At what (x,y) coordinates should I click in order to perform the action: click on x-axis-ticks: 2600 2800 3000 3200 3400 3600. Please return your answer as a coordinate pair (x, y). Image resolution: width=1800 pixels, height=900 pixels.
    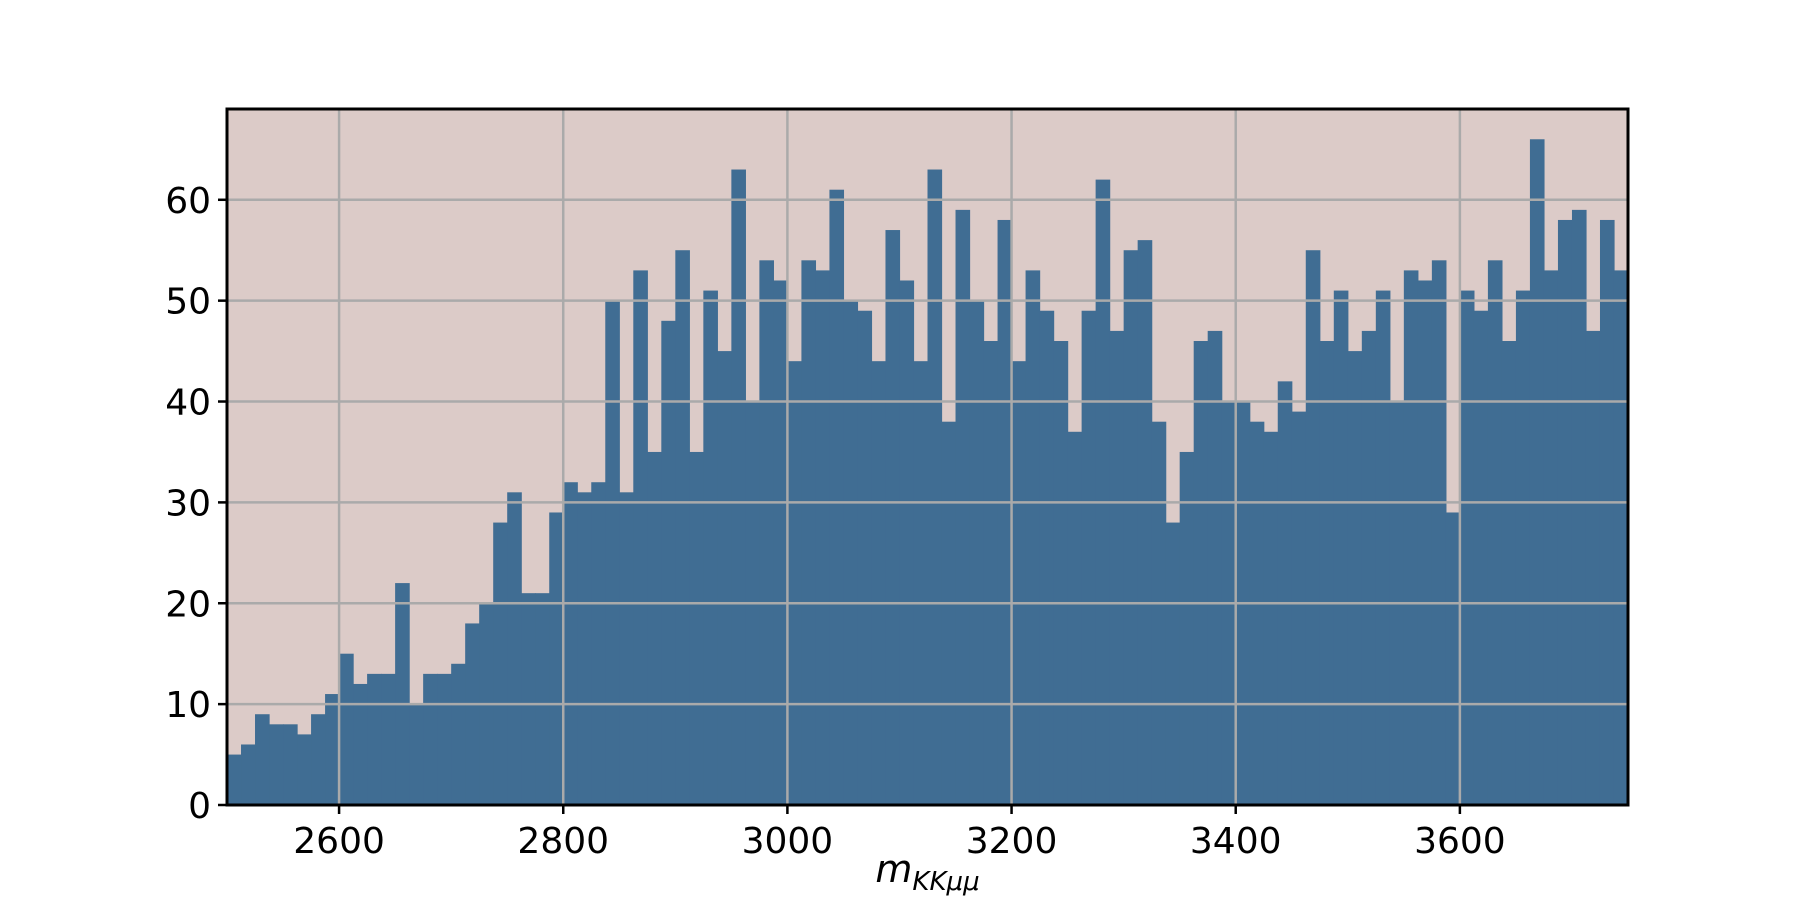
    Looking at the image, I should click on (899, 833).